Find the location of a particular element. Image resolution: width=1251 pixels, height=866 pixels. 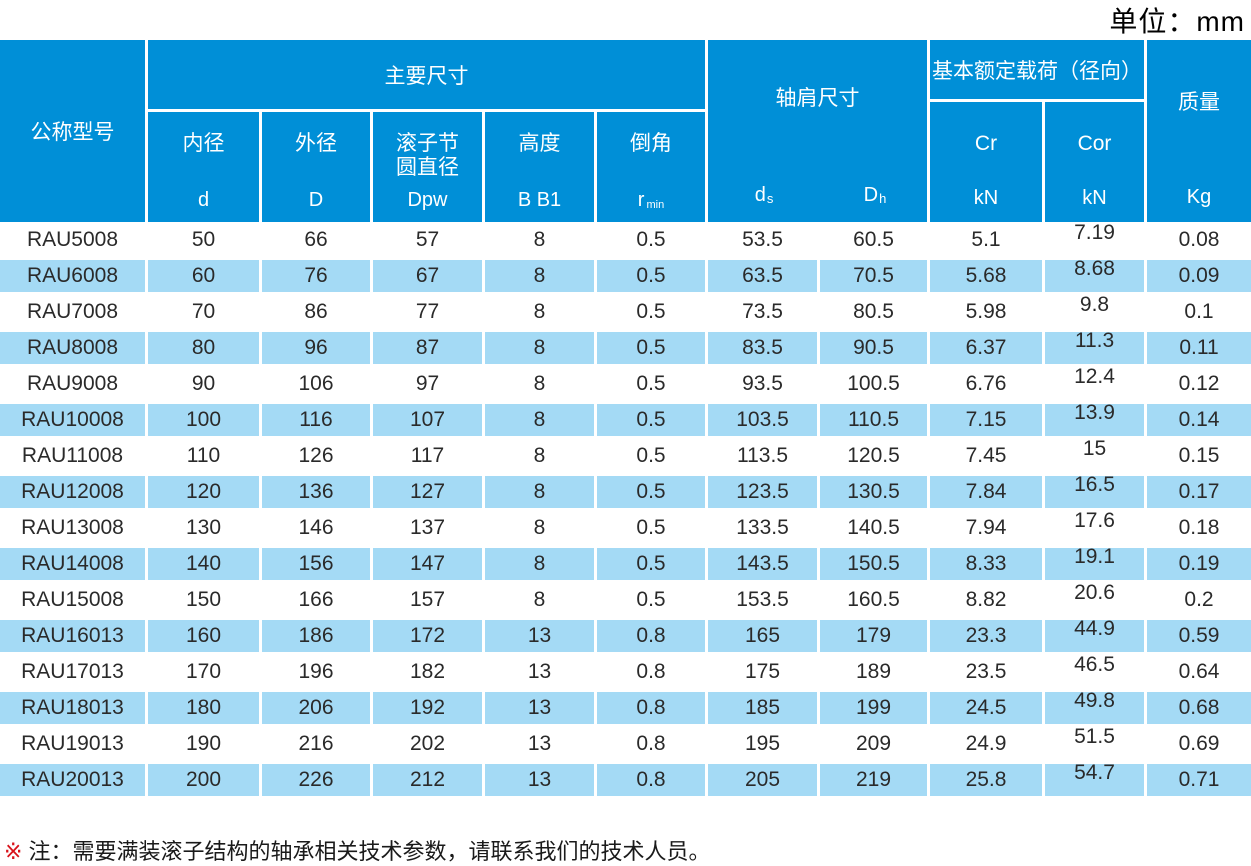

cell-model: RAU5008 is located at coordinates (74, 240).